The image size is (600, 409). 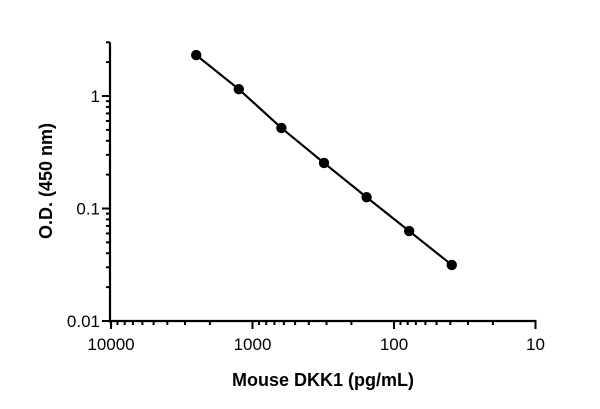 What do you see at coordinates (110, 344) in the screenshot?
I see `x-tick-label: 10000` at bounding box center [110, 344].